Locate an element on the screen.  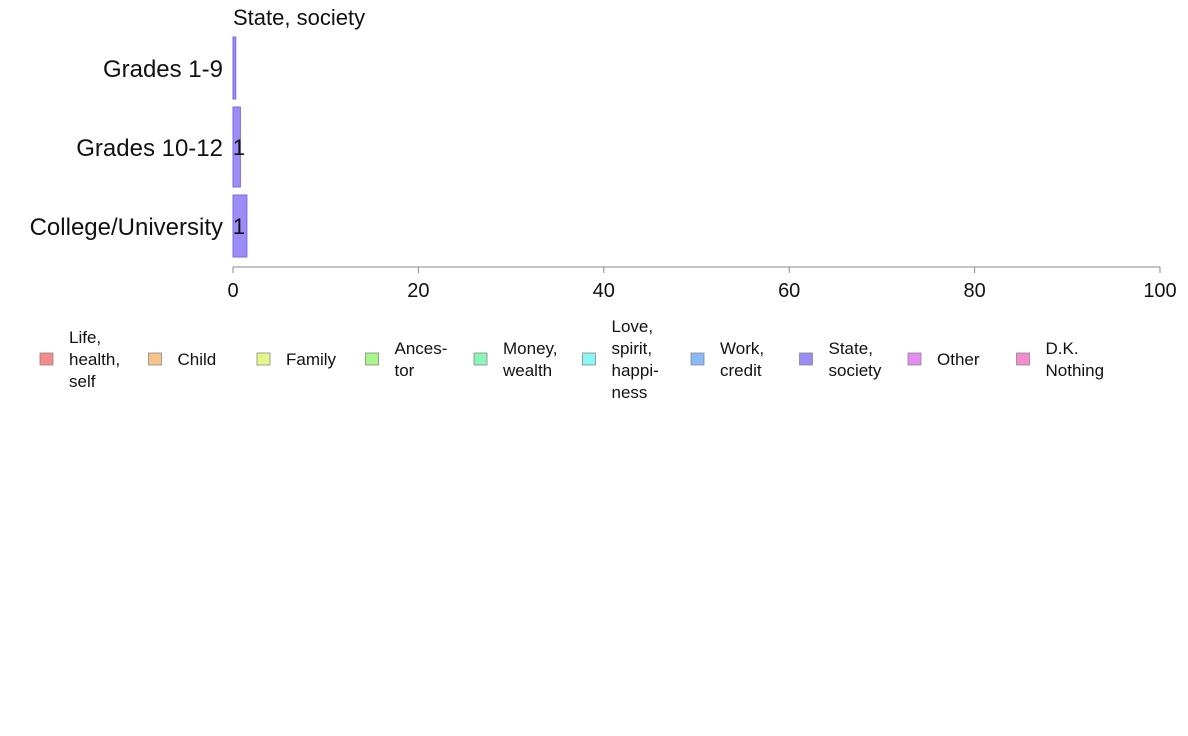
x-tick-label: 20 is located at coordinates (418, 291).